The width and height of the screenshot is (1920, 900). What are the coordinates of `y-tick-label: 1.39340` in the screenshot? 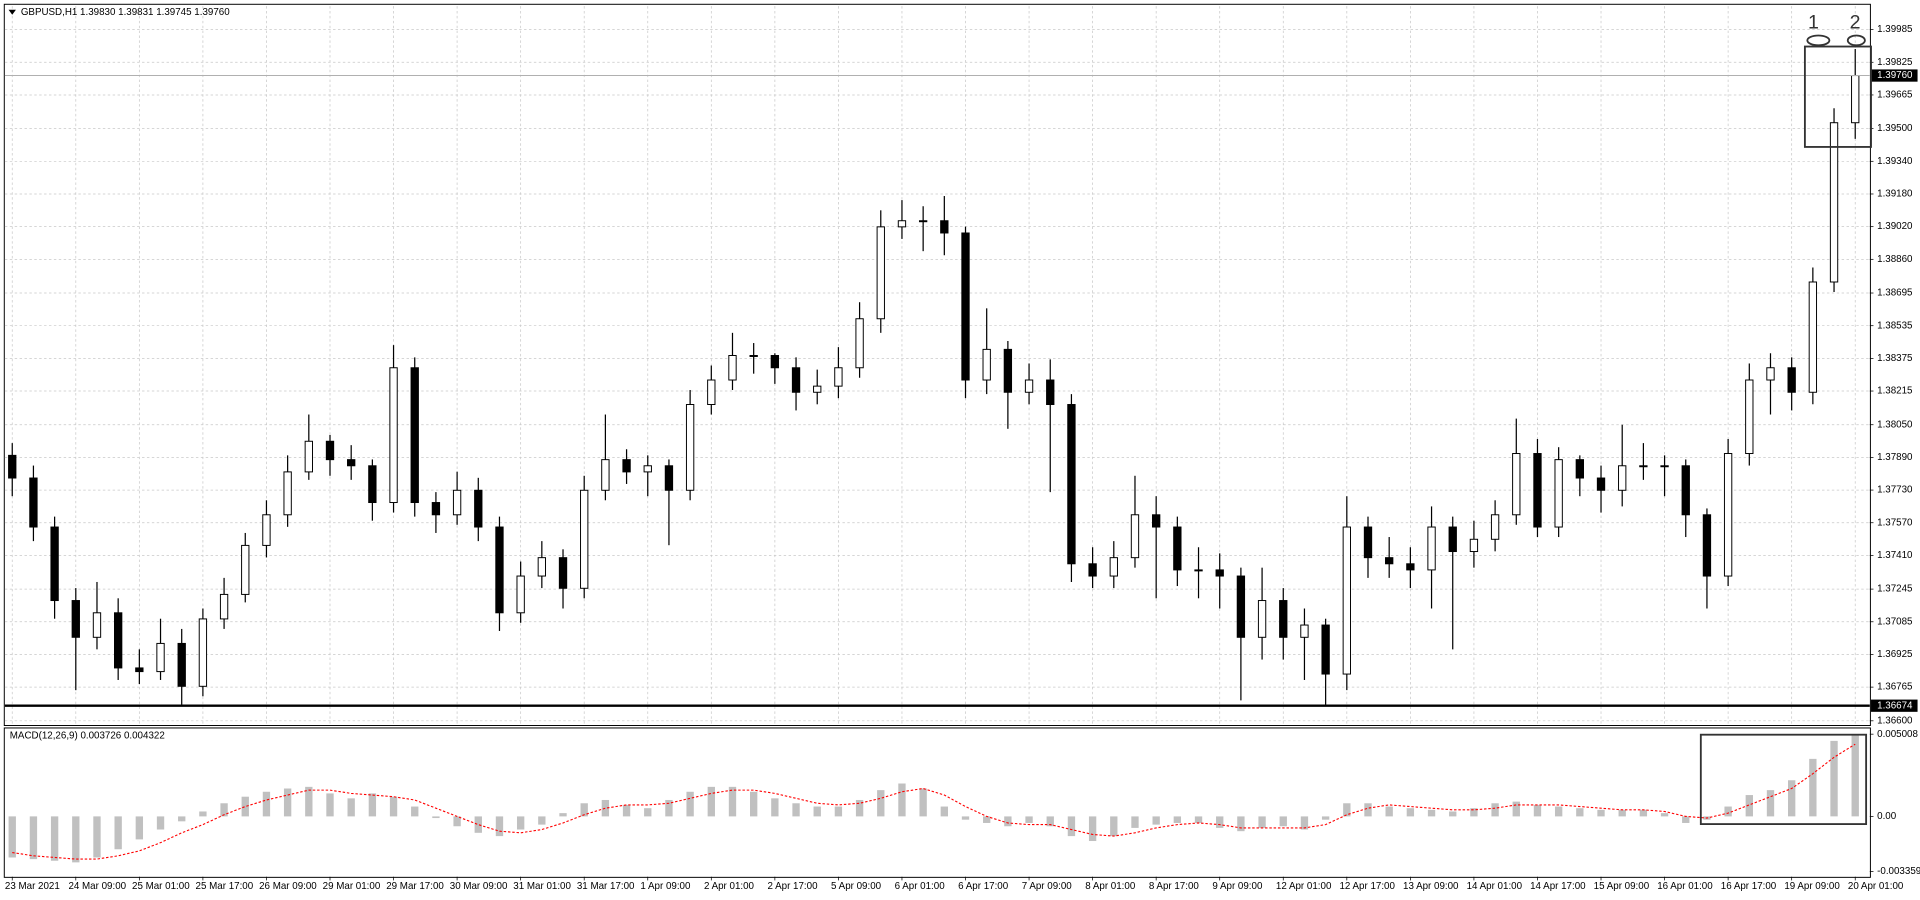 It's located at (1895, 161).